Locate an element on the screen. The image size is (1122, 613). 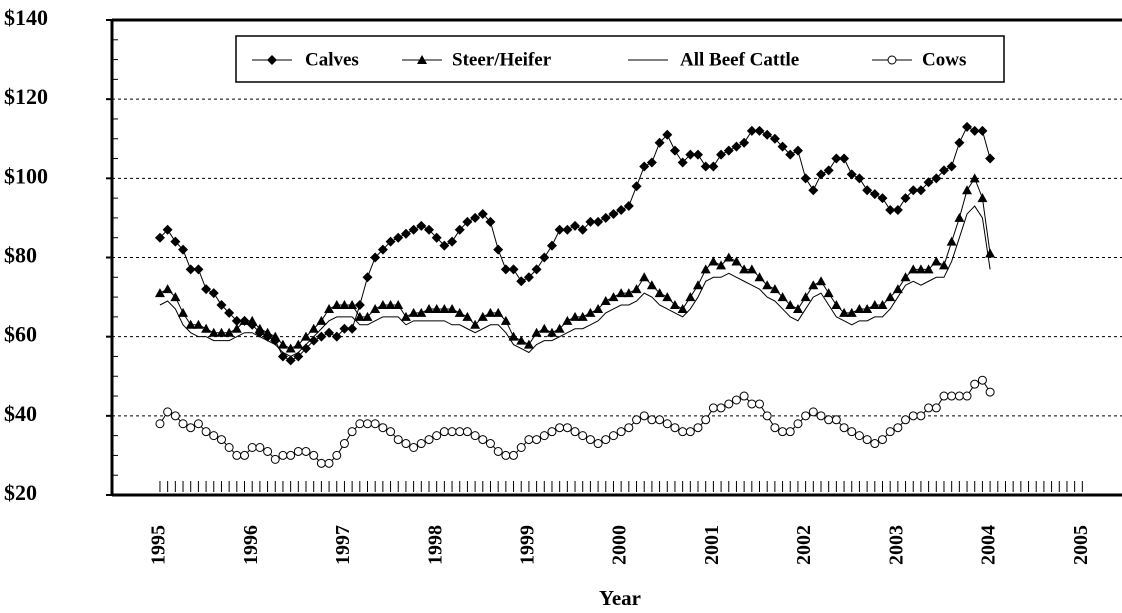
legend-label: All Beef Cattle is located at coordinates (739, 59).